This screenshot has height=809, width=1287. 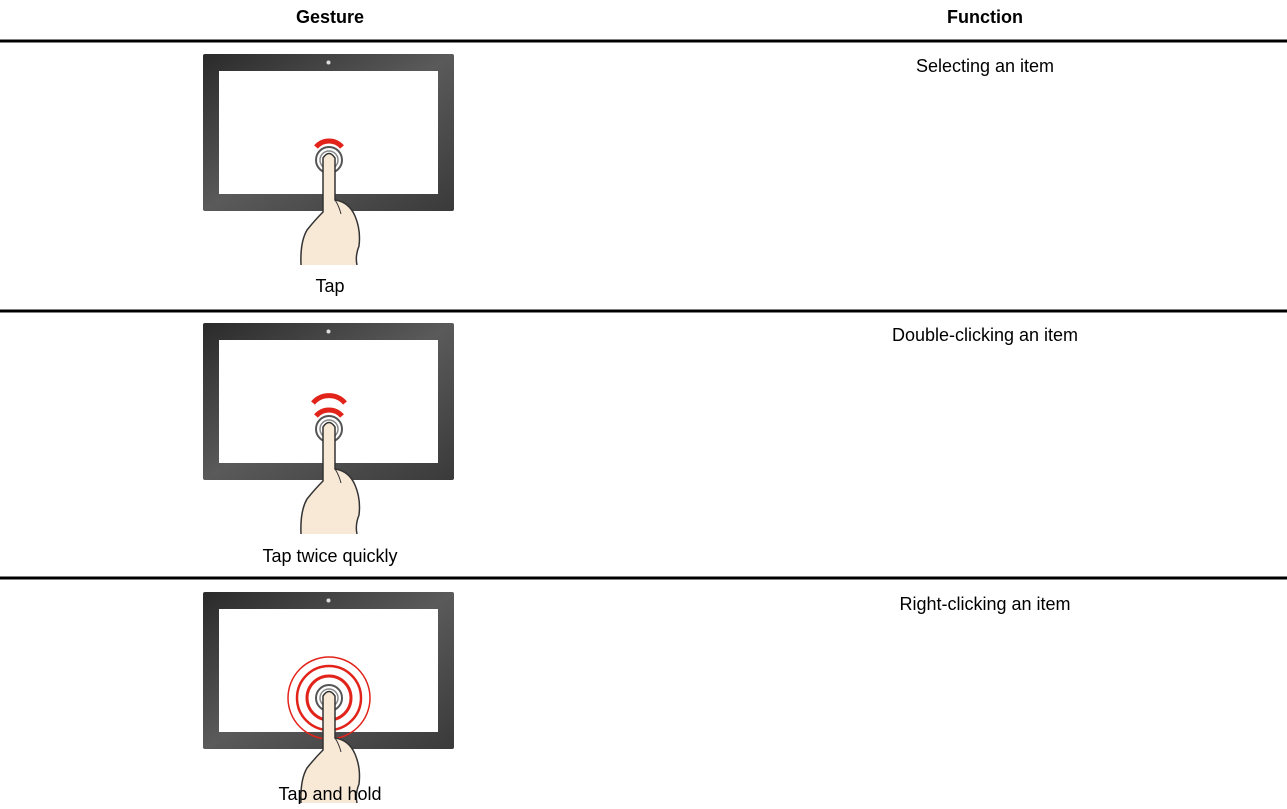 I want to click on tap-illustration, so click(x=328, y=160).